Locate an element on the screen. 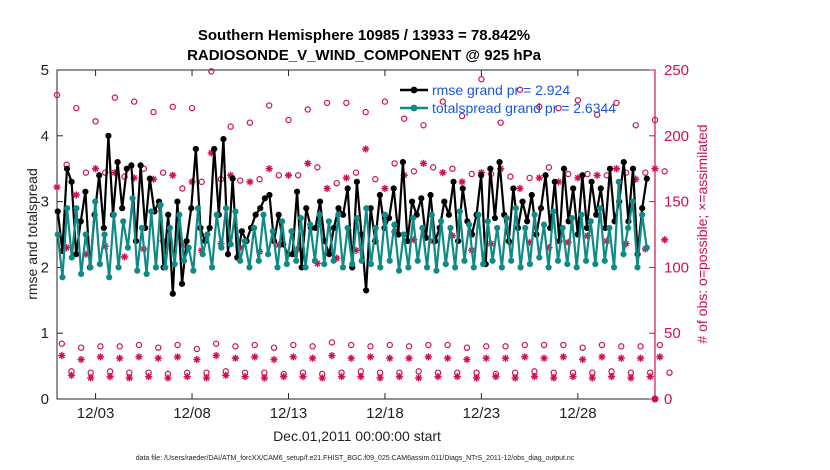  x-tick-label: 12/08 is located at coordinates (192, 413).